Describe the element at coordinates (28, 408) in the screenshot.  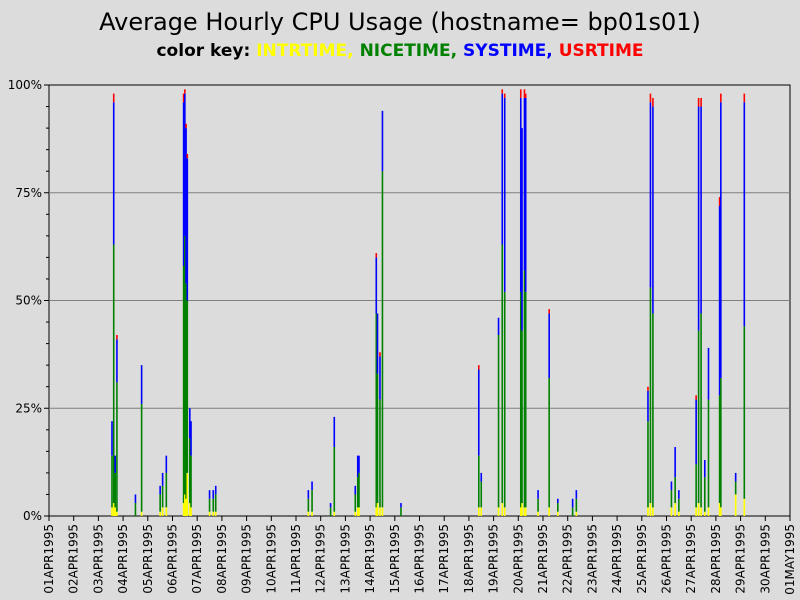
I see `y-tick-label: 25%` at that location.